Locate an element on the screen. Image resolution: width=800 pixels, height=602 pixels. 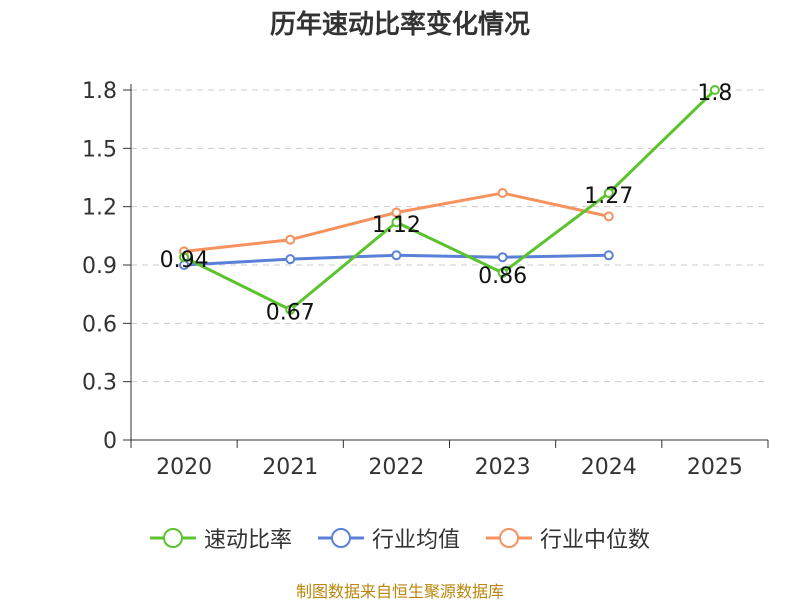
legend-swatch-quick-ratio is located at coordinates (172, 538).